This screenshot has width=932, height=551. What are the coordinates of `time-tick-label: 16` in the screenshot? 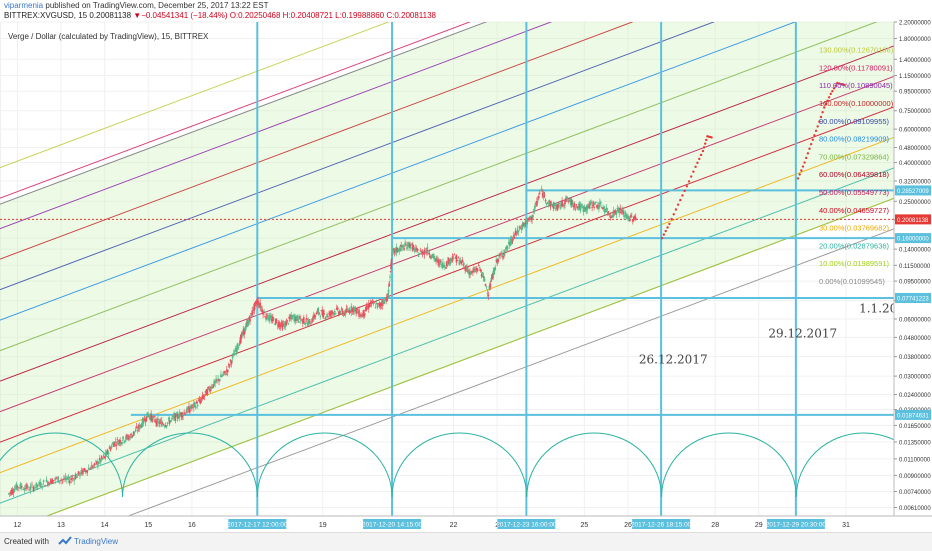 It's located at (192, 525).